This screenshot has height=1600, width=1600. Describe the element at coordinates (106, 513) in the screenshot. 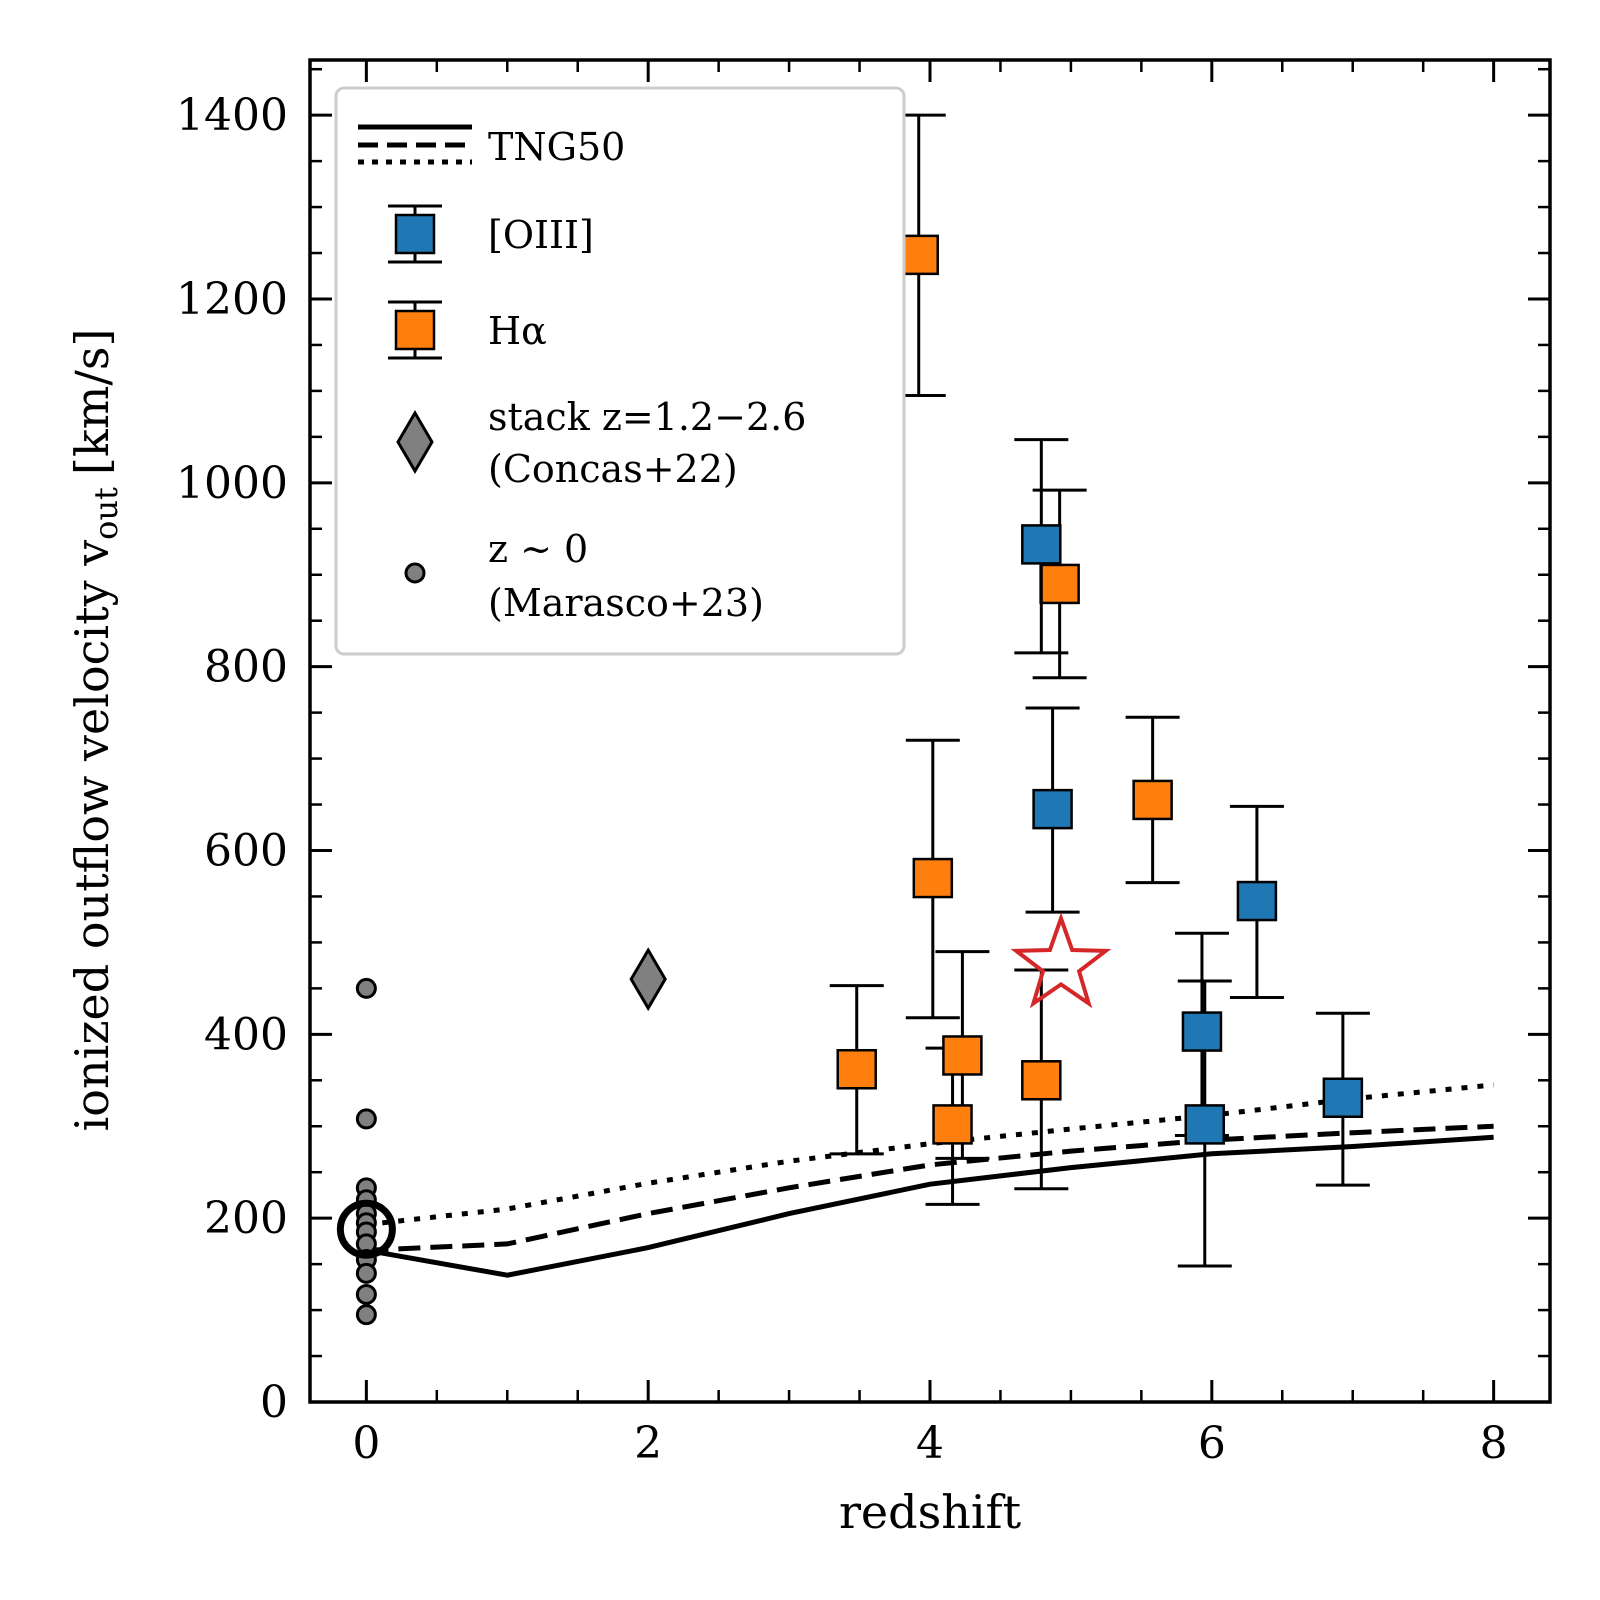

I see `y-axis-label-subscript: out` at that location.